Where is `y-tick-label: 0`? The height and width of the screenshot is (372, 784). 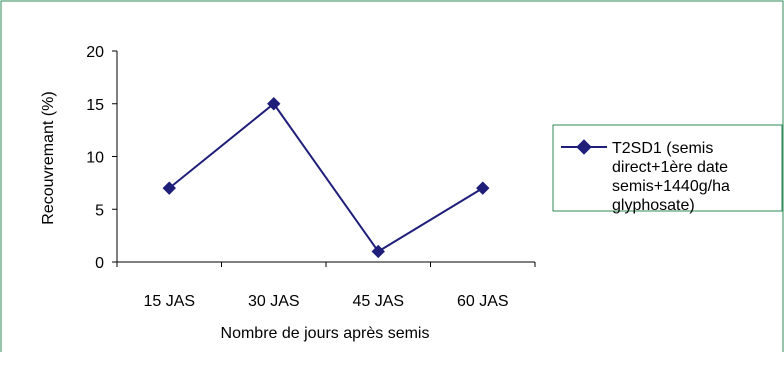
y-tick-label: 0 is located at coordinates (99, 263).